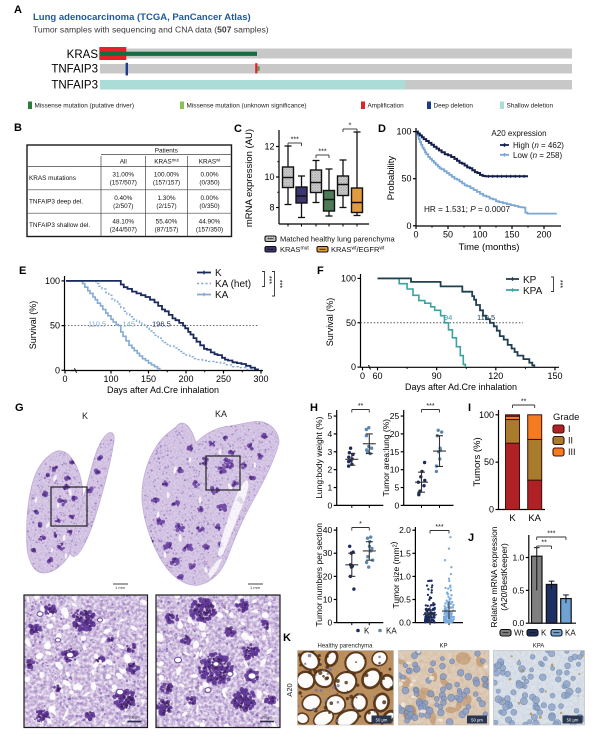 The width and height of the screenshot is (600, 748). I want to click on svg-text: Shallow deletion, so click(530, 106).